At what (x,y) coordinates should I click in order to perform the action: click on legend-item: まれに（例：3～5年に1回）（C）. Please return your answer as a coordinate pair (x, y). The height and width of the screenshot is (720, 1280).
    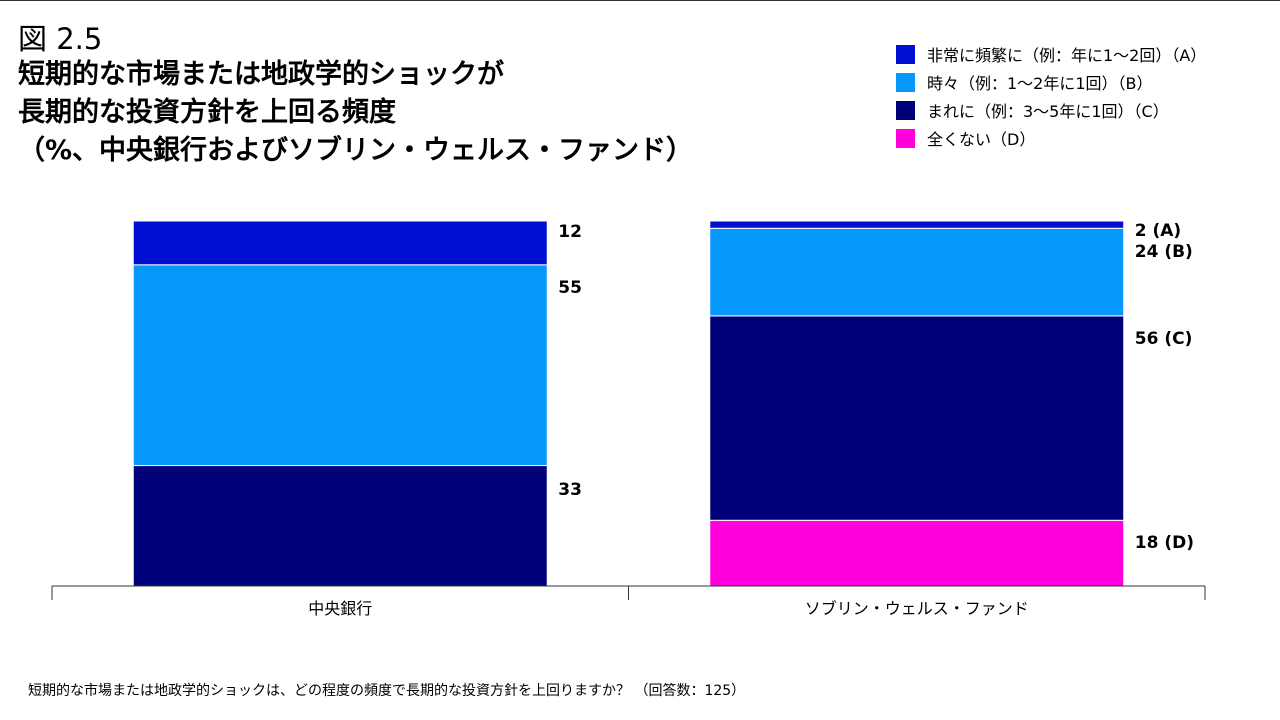
    Looking at the image, I should click on (1051, 110).